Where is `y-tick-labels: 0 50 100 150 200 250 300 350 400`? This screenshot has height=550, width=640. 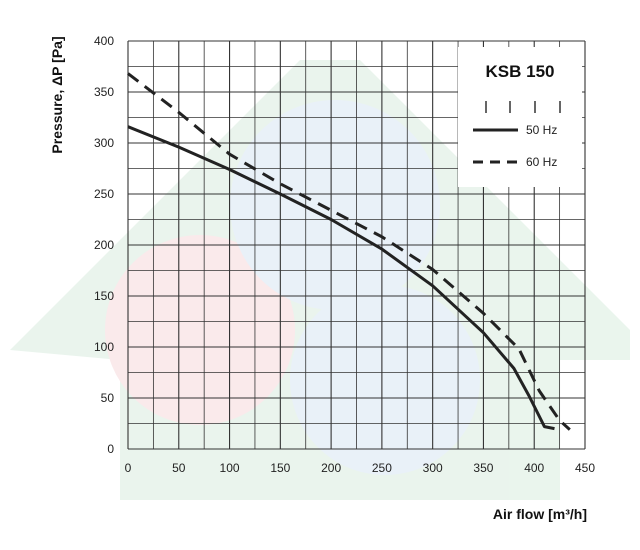
y-tick-labels: 0 50 100 150 200 250 300 350 400 is located at coordinates (104, 245).